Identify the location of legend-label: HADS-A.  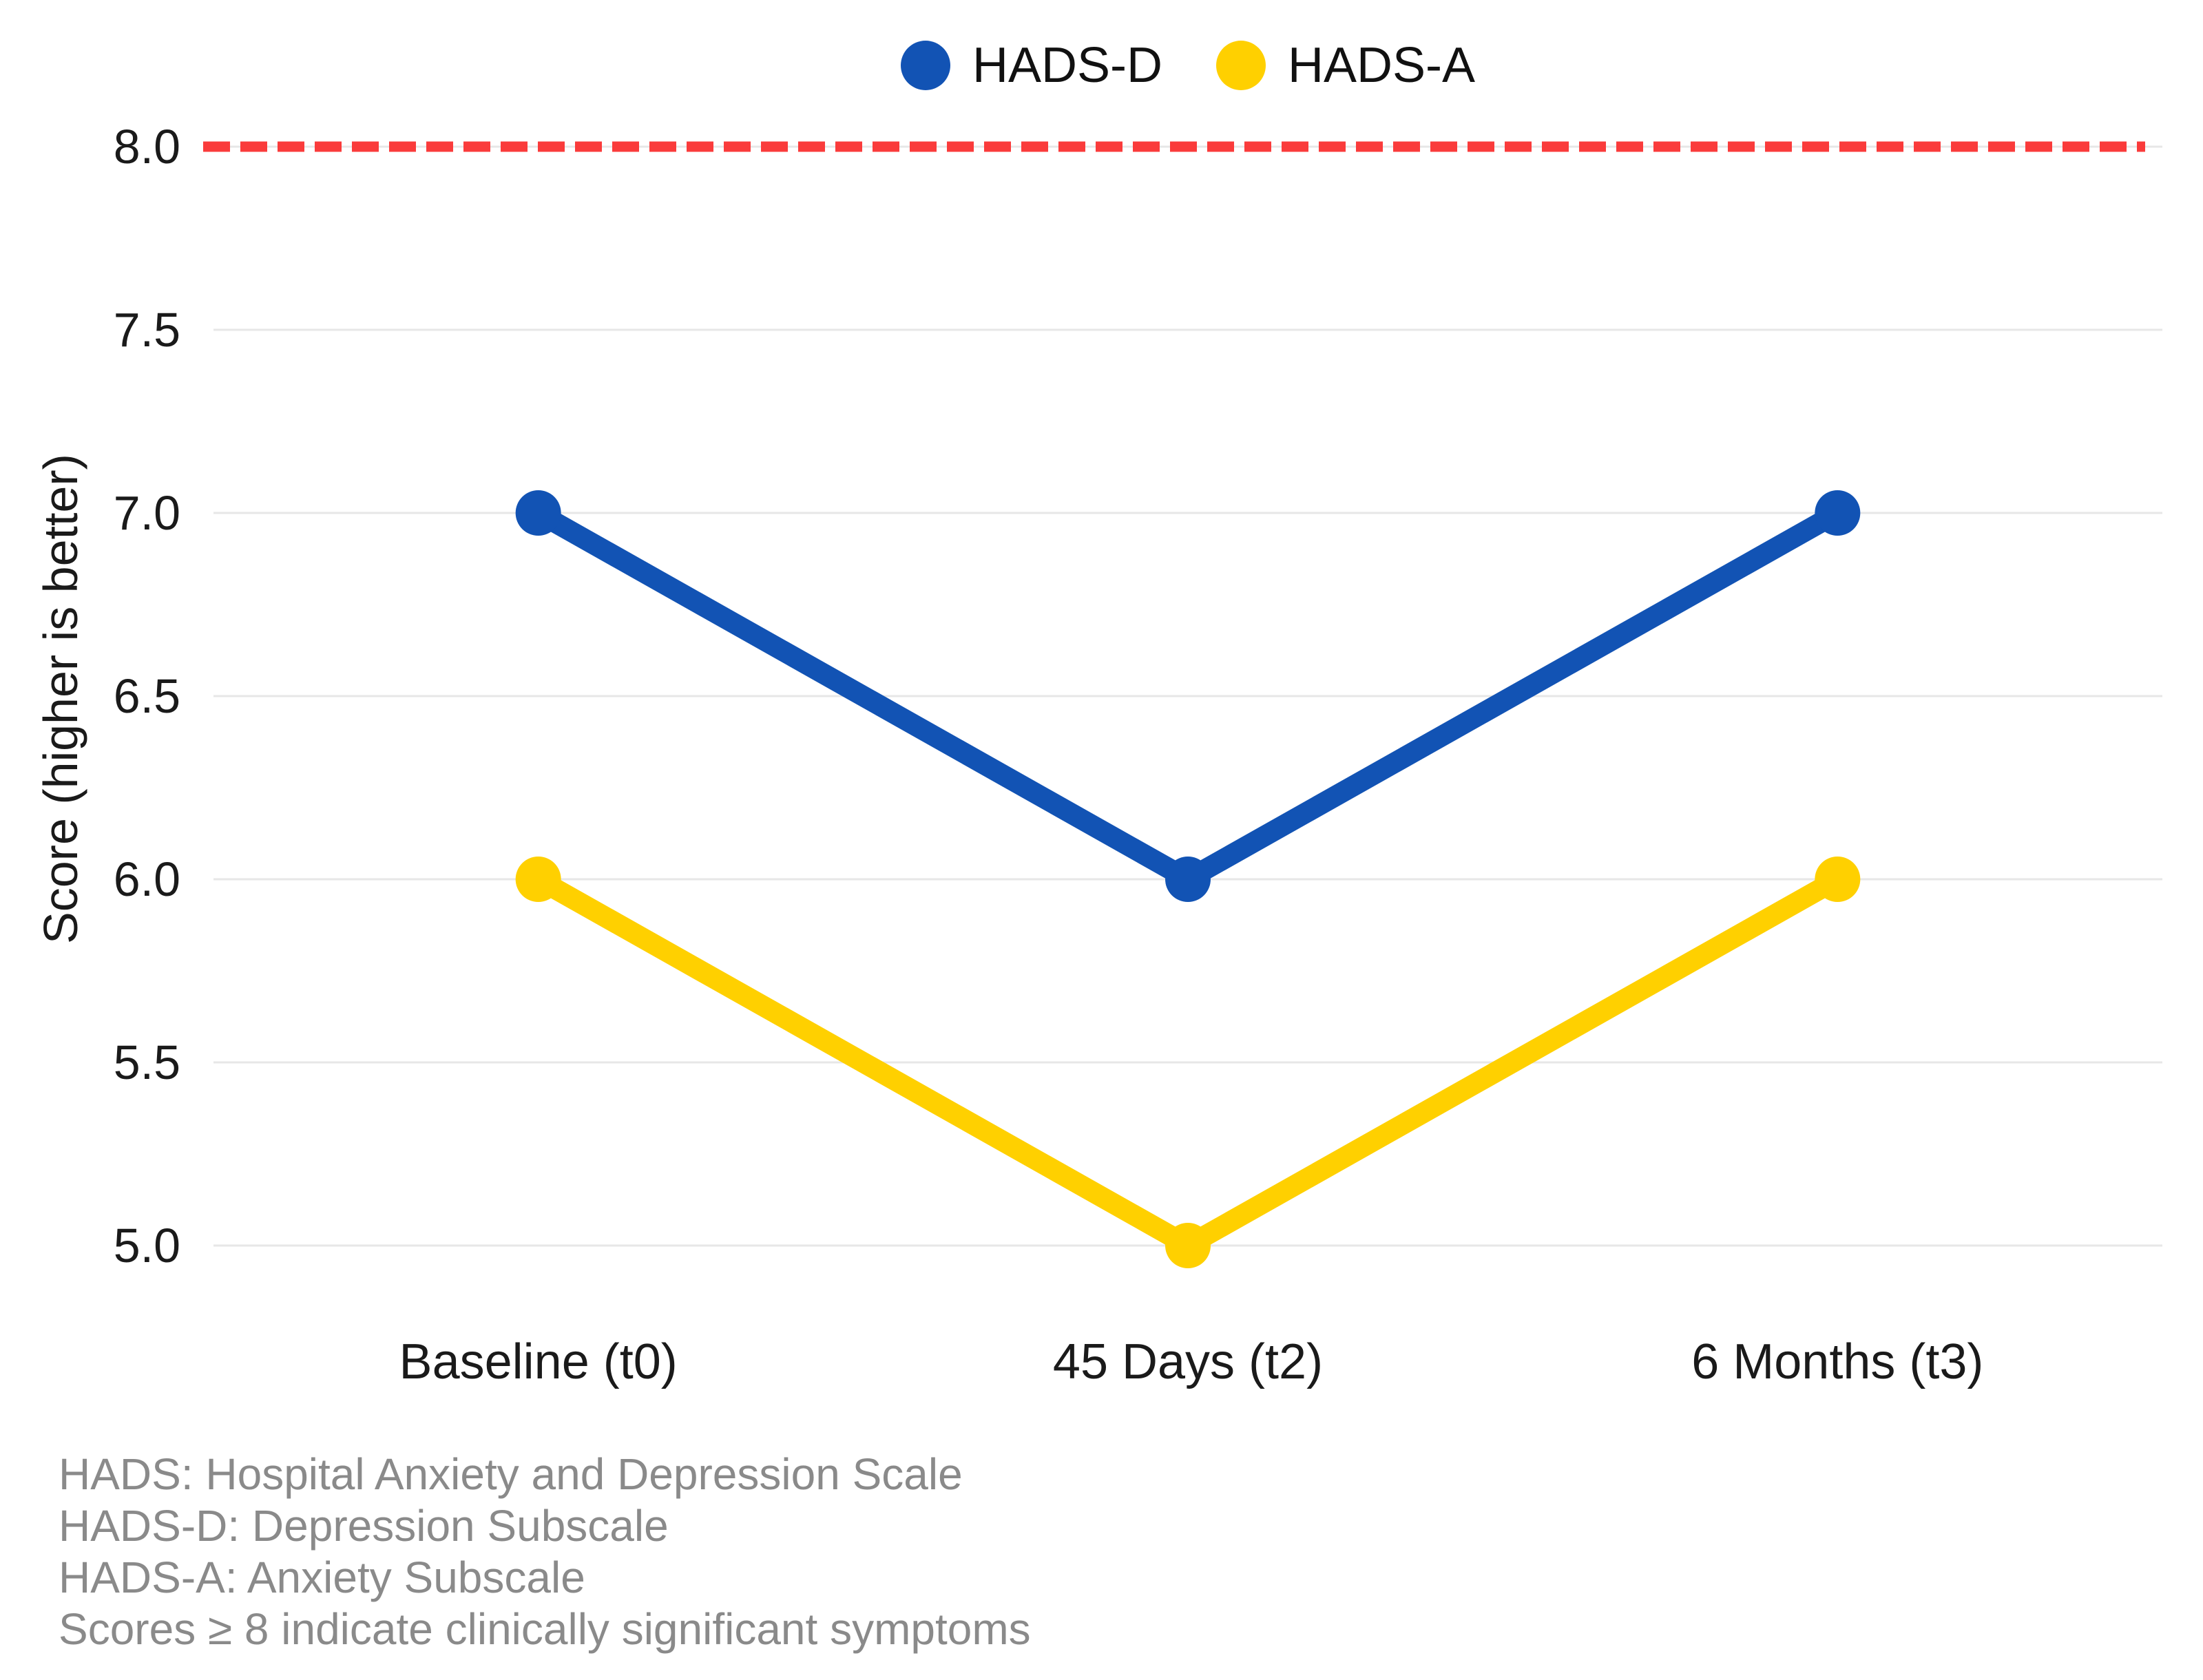
(1382, 65).